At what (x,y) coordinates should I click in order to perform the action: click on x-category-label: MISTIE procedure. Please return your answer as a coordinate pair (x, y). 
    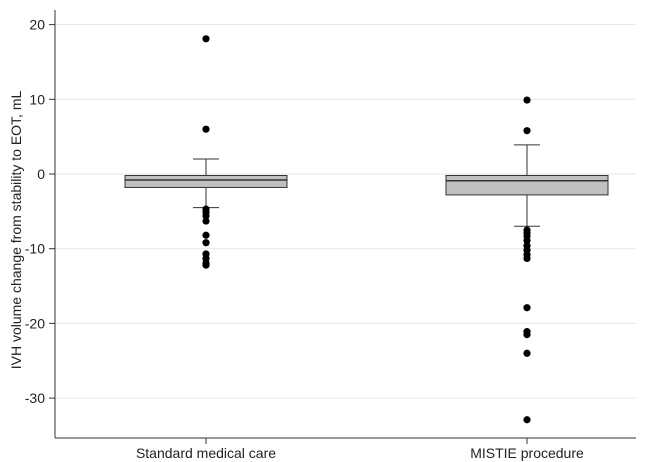
    Looking at the image, I should click on (527, 453).